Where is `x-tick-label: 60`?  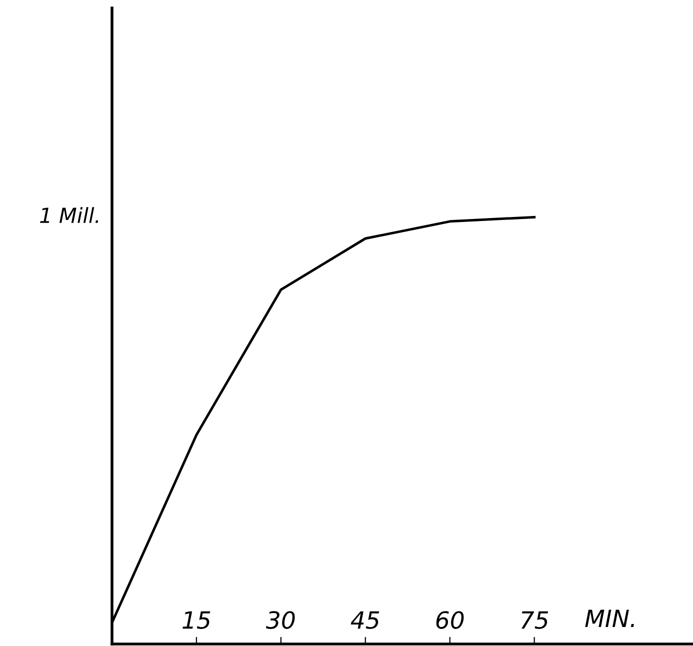 x-tick-label: 60 is located at coordinates (450, 620).